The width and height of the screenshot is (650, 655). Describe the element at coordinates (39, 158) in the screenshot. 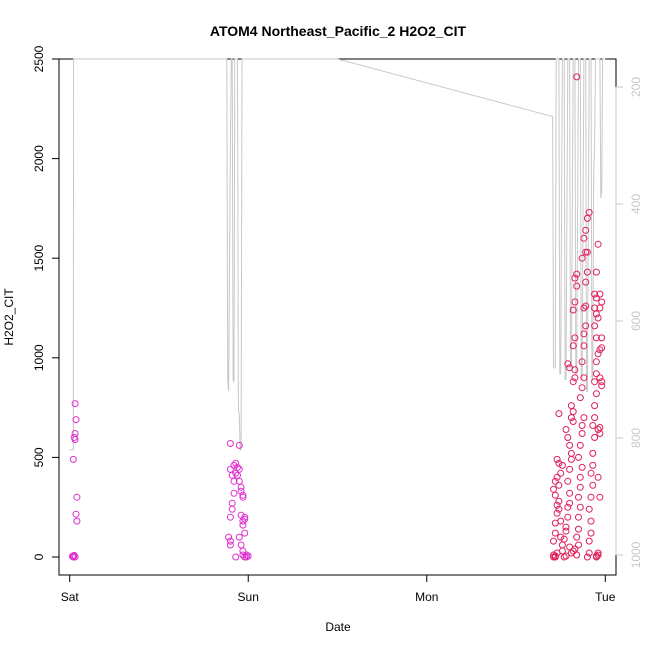

I see `y-tick-label: 2000` at that location.